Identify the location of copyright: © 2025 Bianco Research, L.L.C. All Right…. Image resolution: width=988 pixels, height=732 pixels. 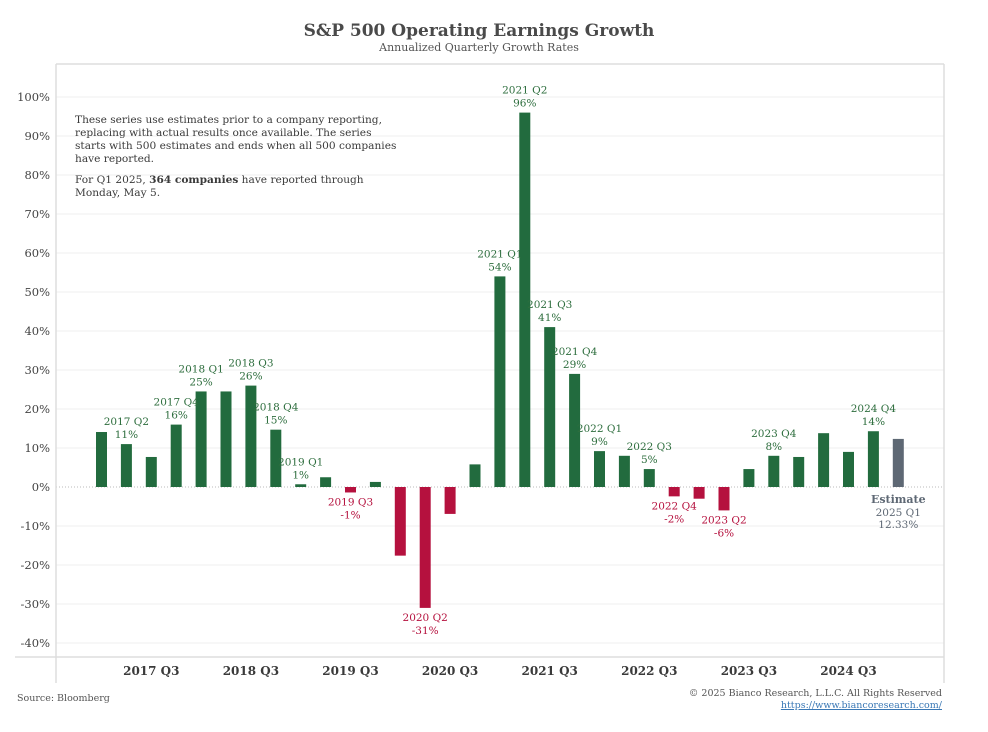
(815, 700).